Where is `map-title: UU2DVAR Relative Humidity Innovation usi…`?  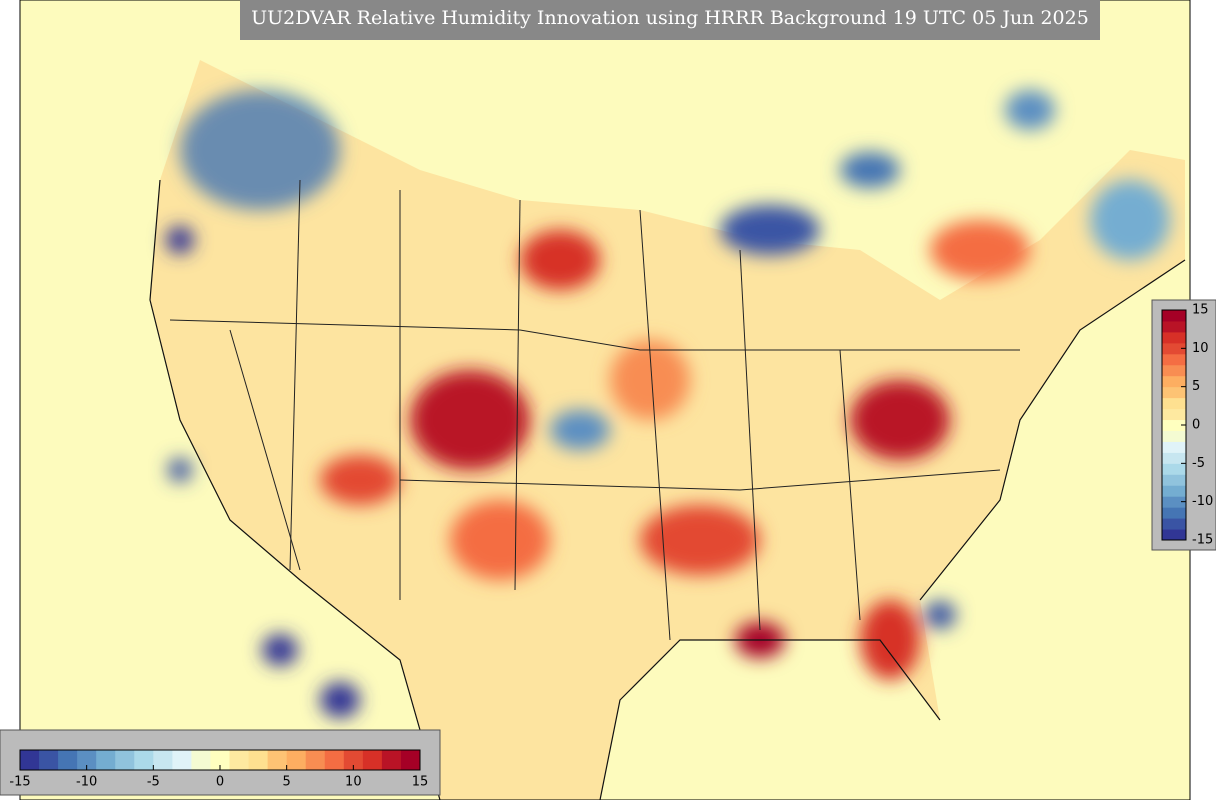
map-title: UU2DVAR Relative Humidity Innovation usi… is located at coordinates (670, 18).